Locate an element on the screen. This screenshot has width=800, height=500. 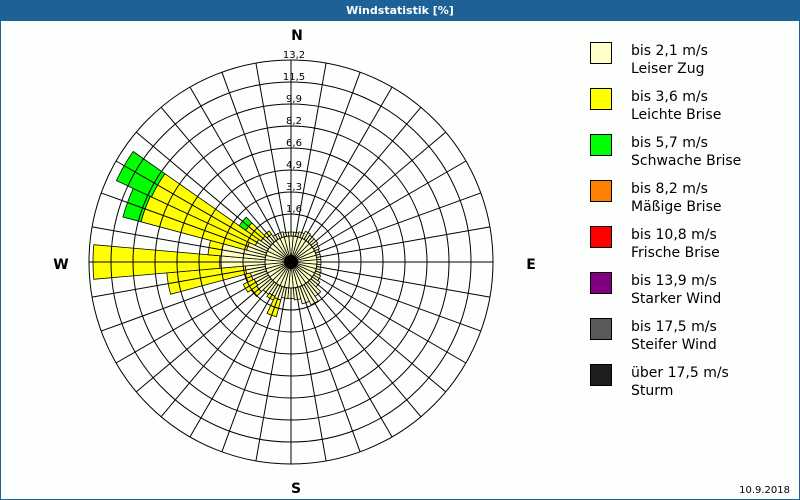
date-stamp: 10.9.2018 is located at coordinates (764, 490).